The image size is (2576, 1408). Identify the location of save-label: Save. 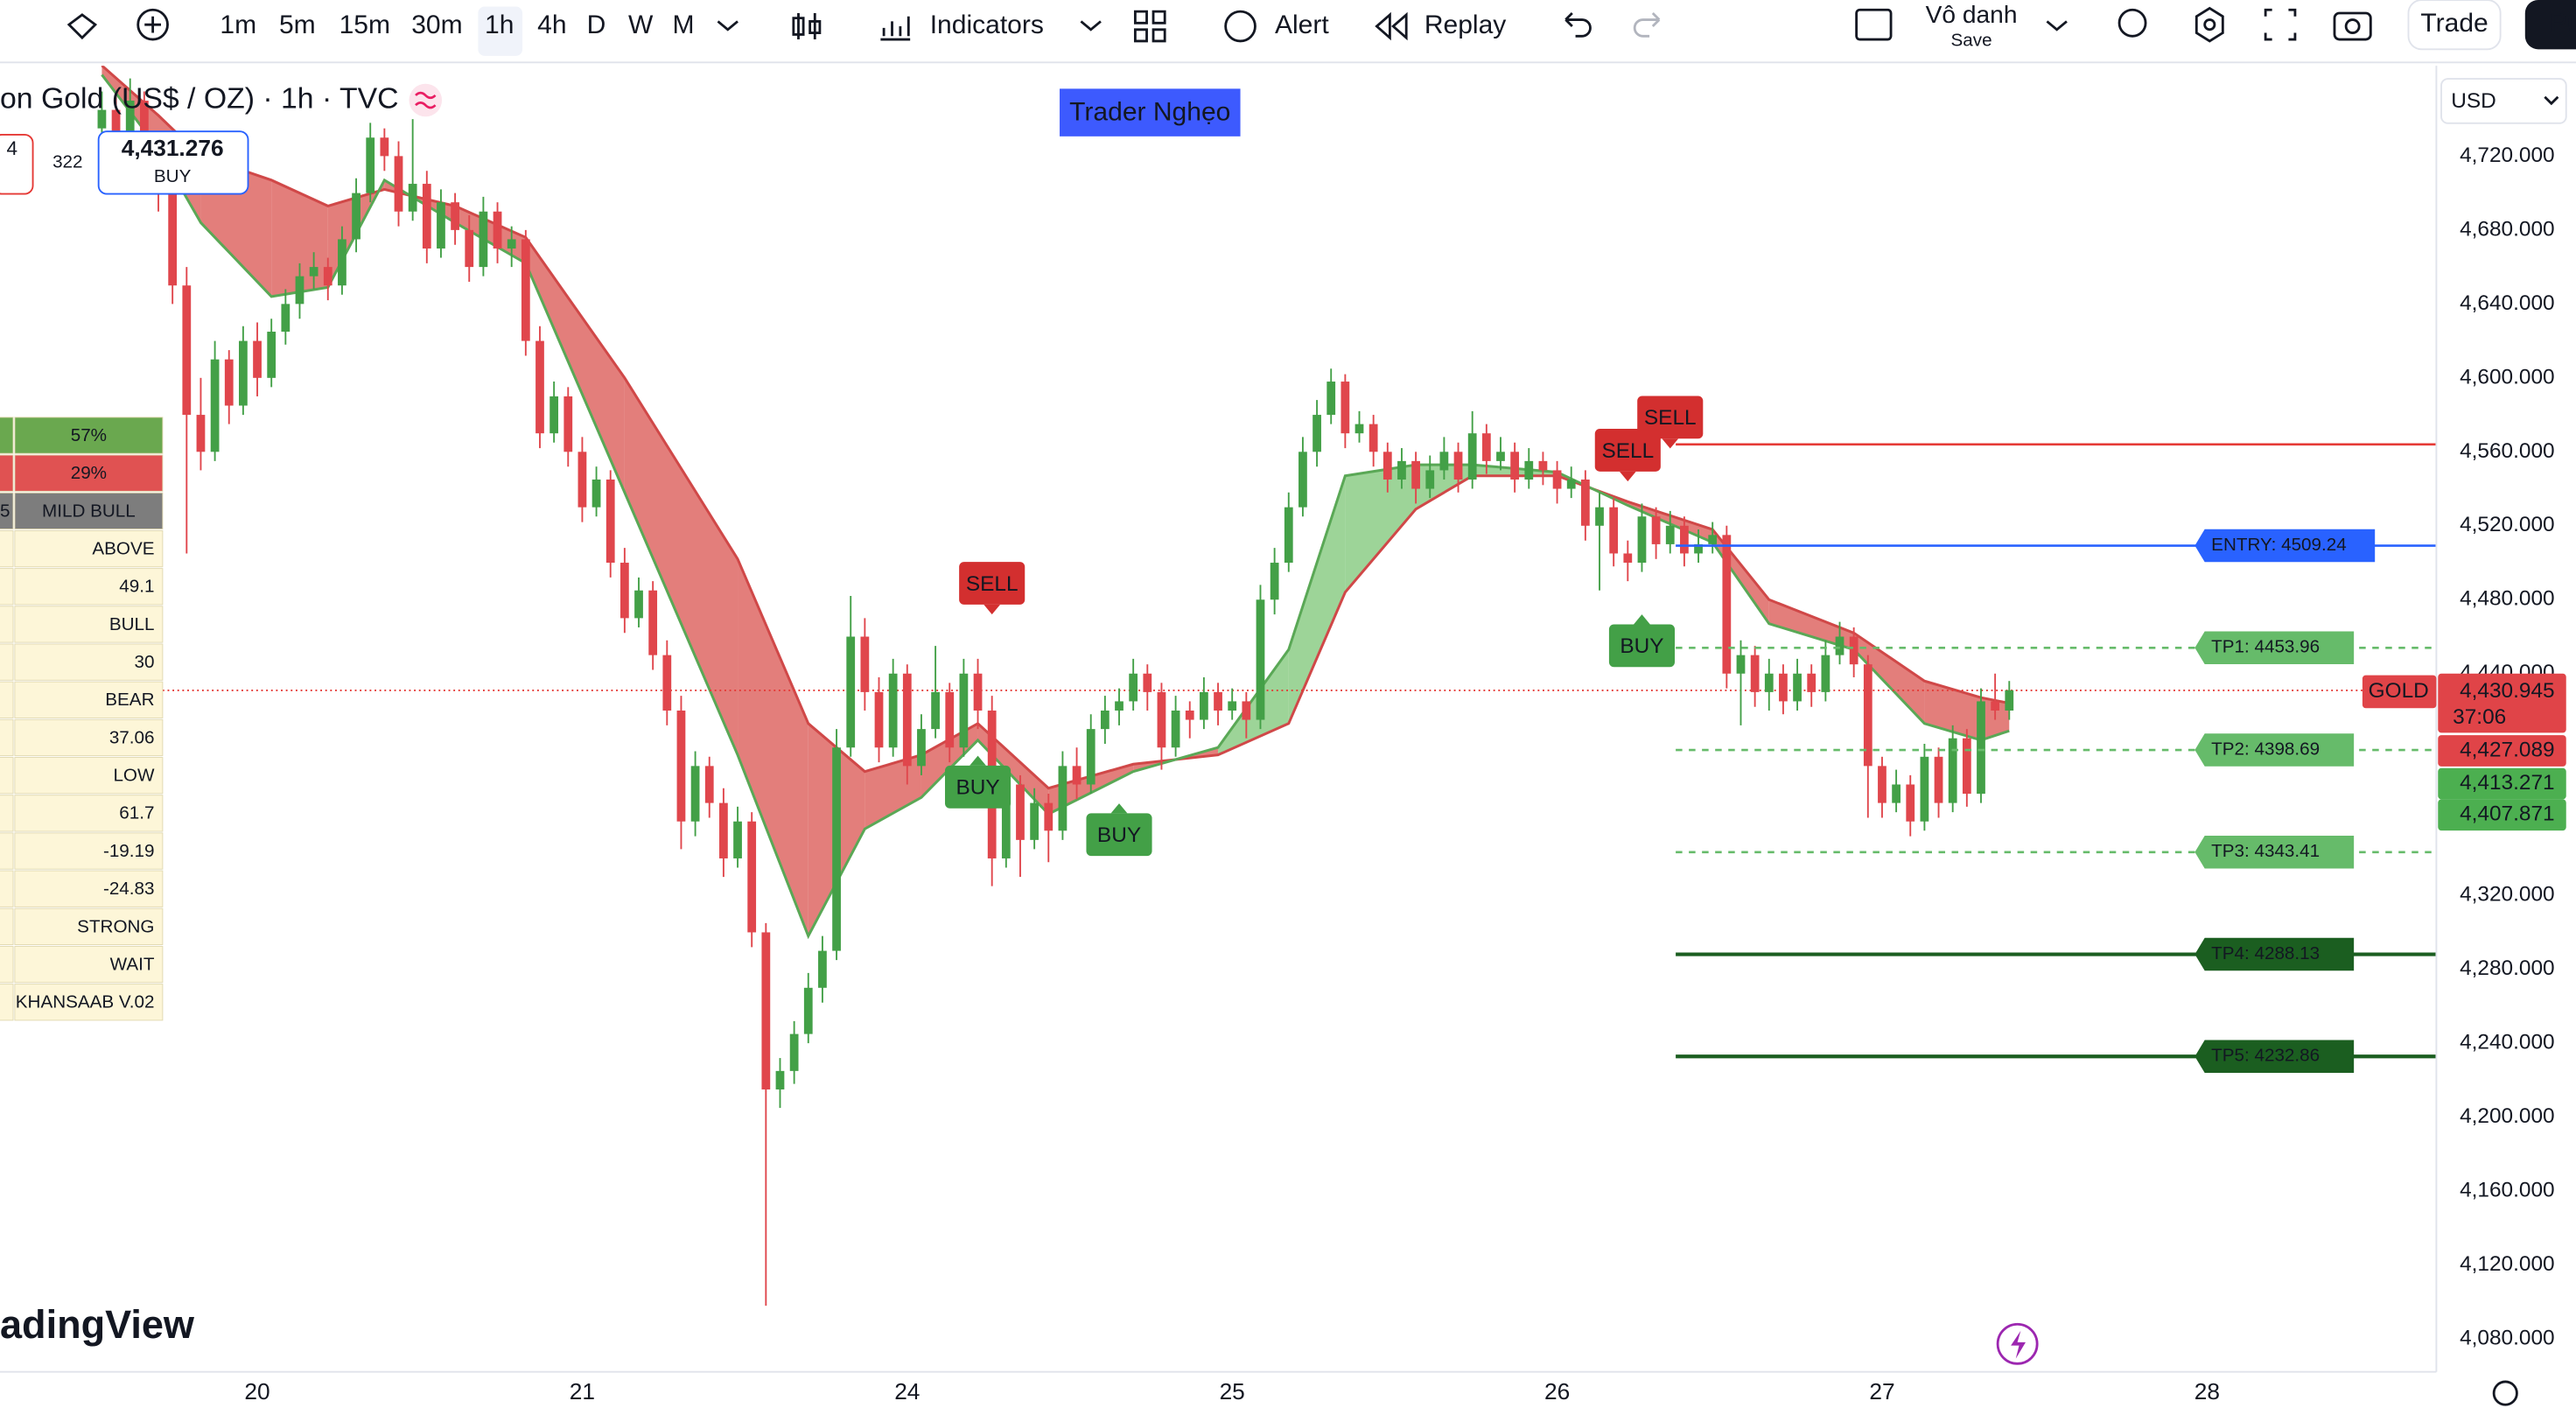
(1971, 40).